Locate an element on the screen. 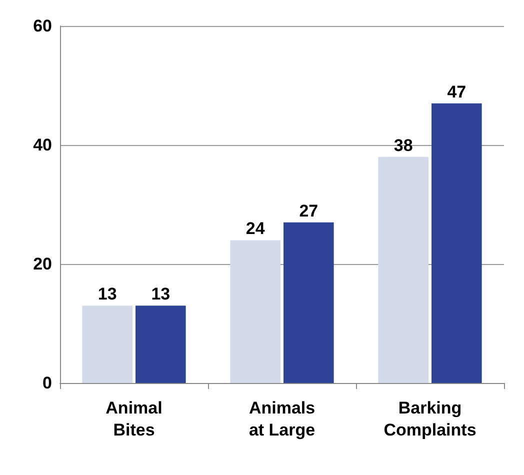  x-tick-label: Animal Bites is located at coordinates (134, 419).